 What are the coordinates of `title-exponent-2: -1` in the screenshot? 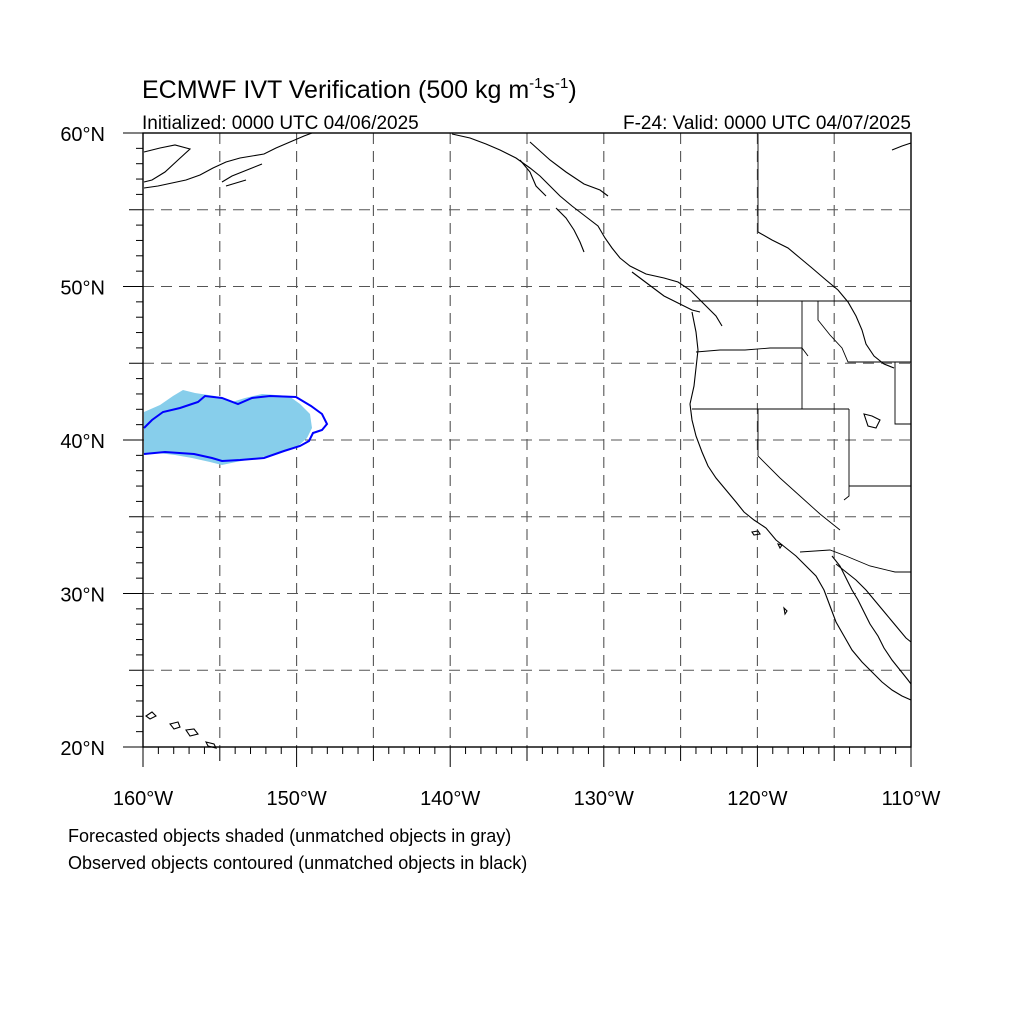 It's located at (561, 83).